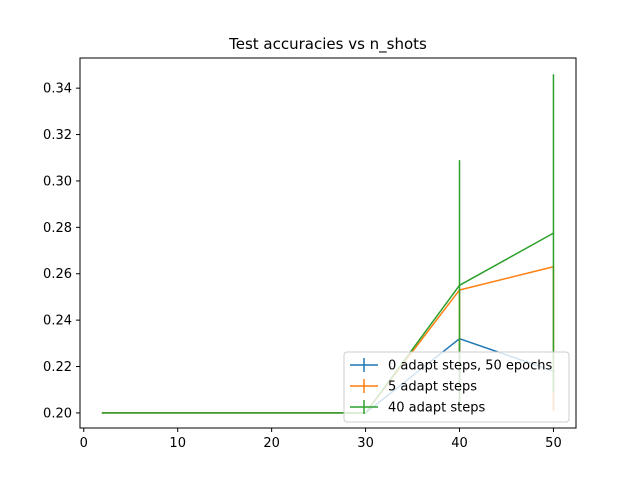 The width and height of the screenshot is (640, 480). I want to click on x-tick-label: 40, so click(459, 443).